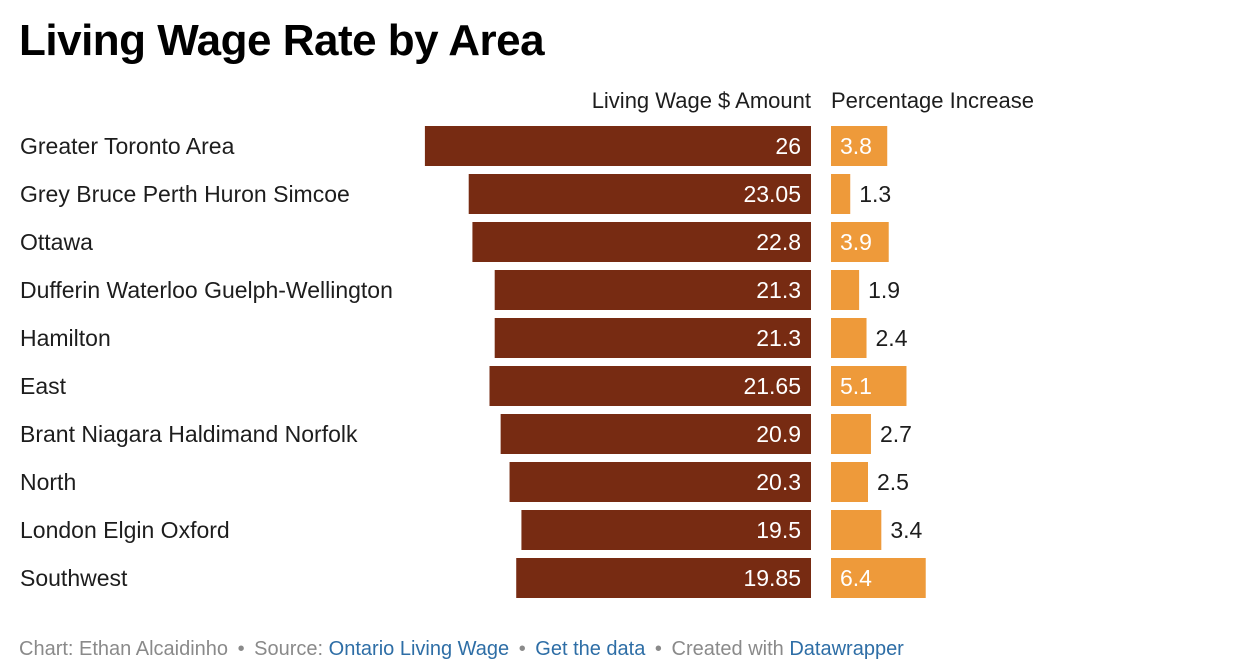  I want to click on column-header-percentage: Percentage Increase, so click(933, 100).